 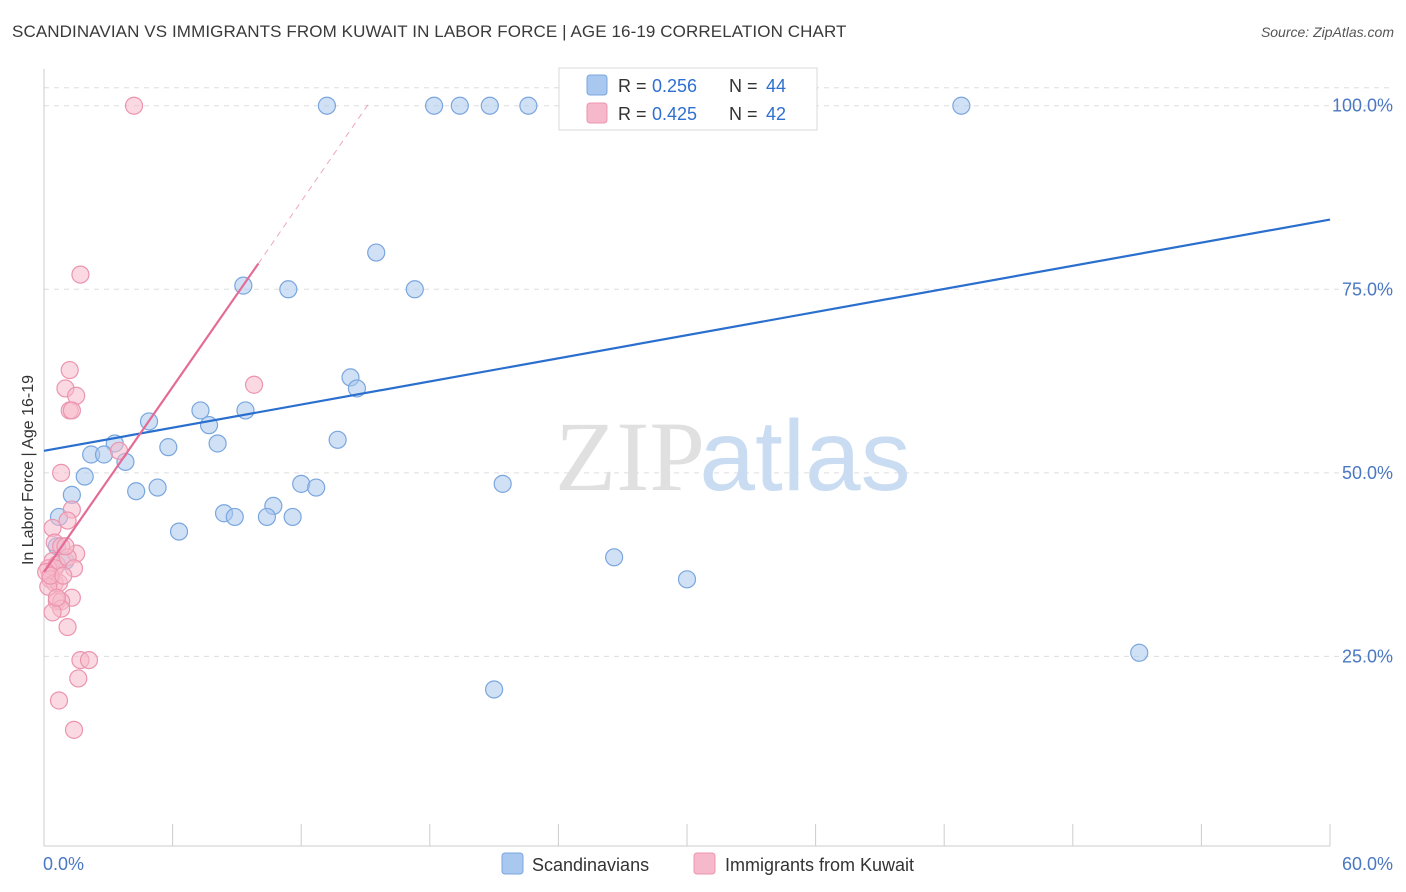 I want to click on stats-legend: R = 0.256 N = 44 R = 0.425 N = 42, so click(x=688, y=99).